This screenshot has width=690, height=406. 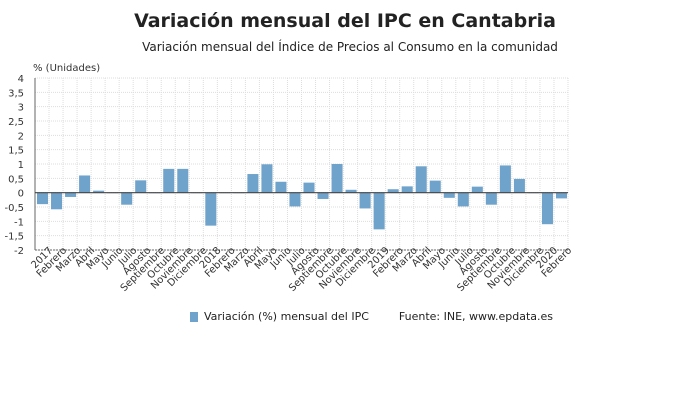 What do you see at coordinates (16, 179) in the screenshot?
I see `y-tick-label: 0,5` at bounding box center [16, 179].